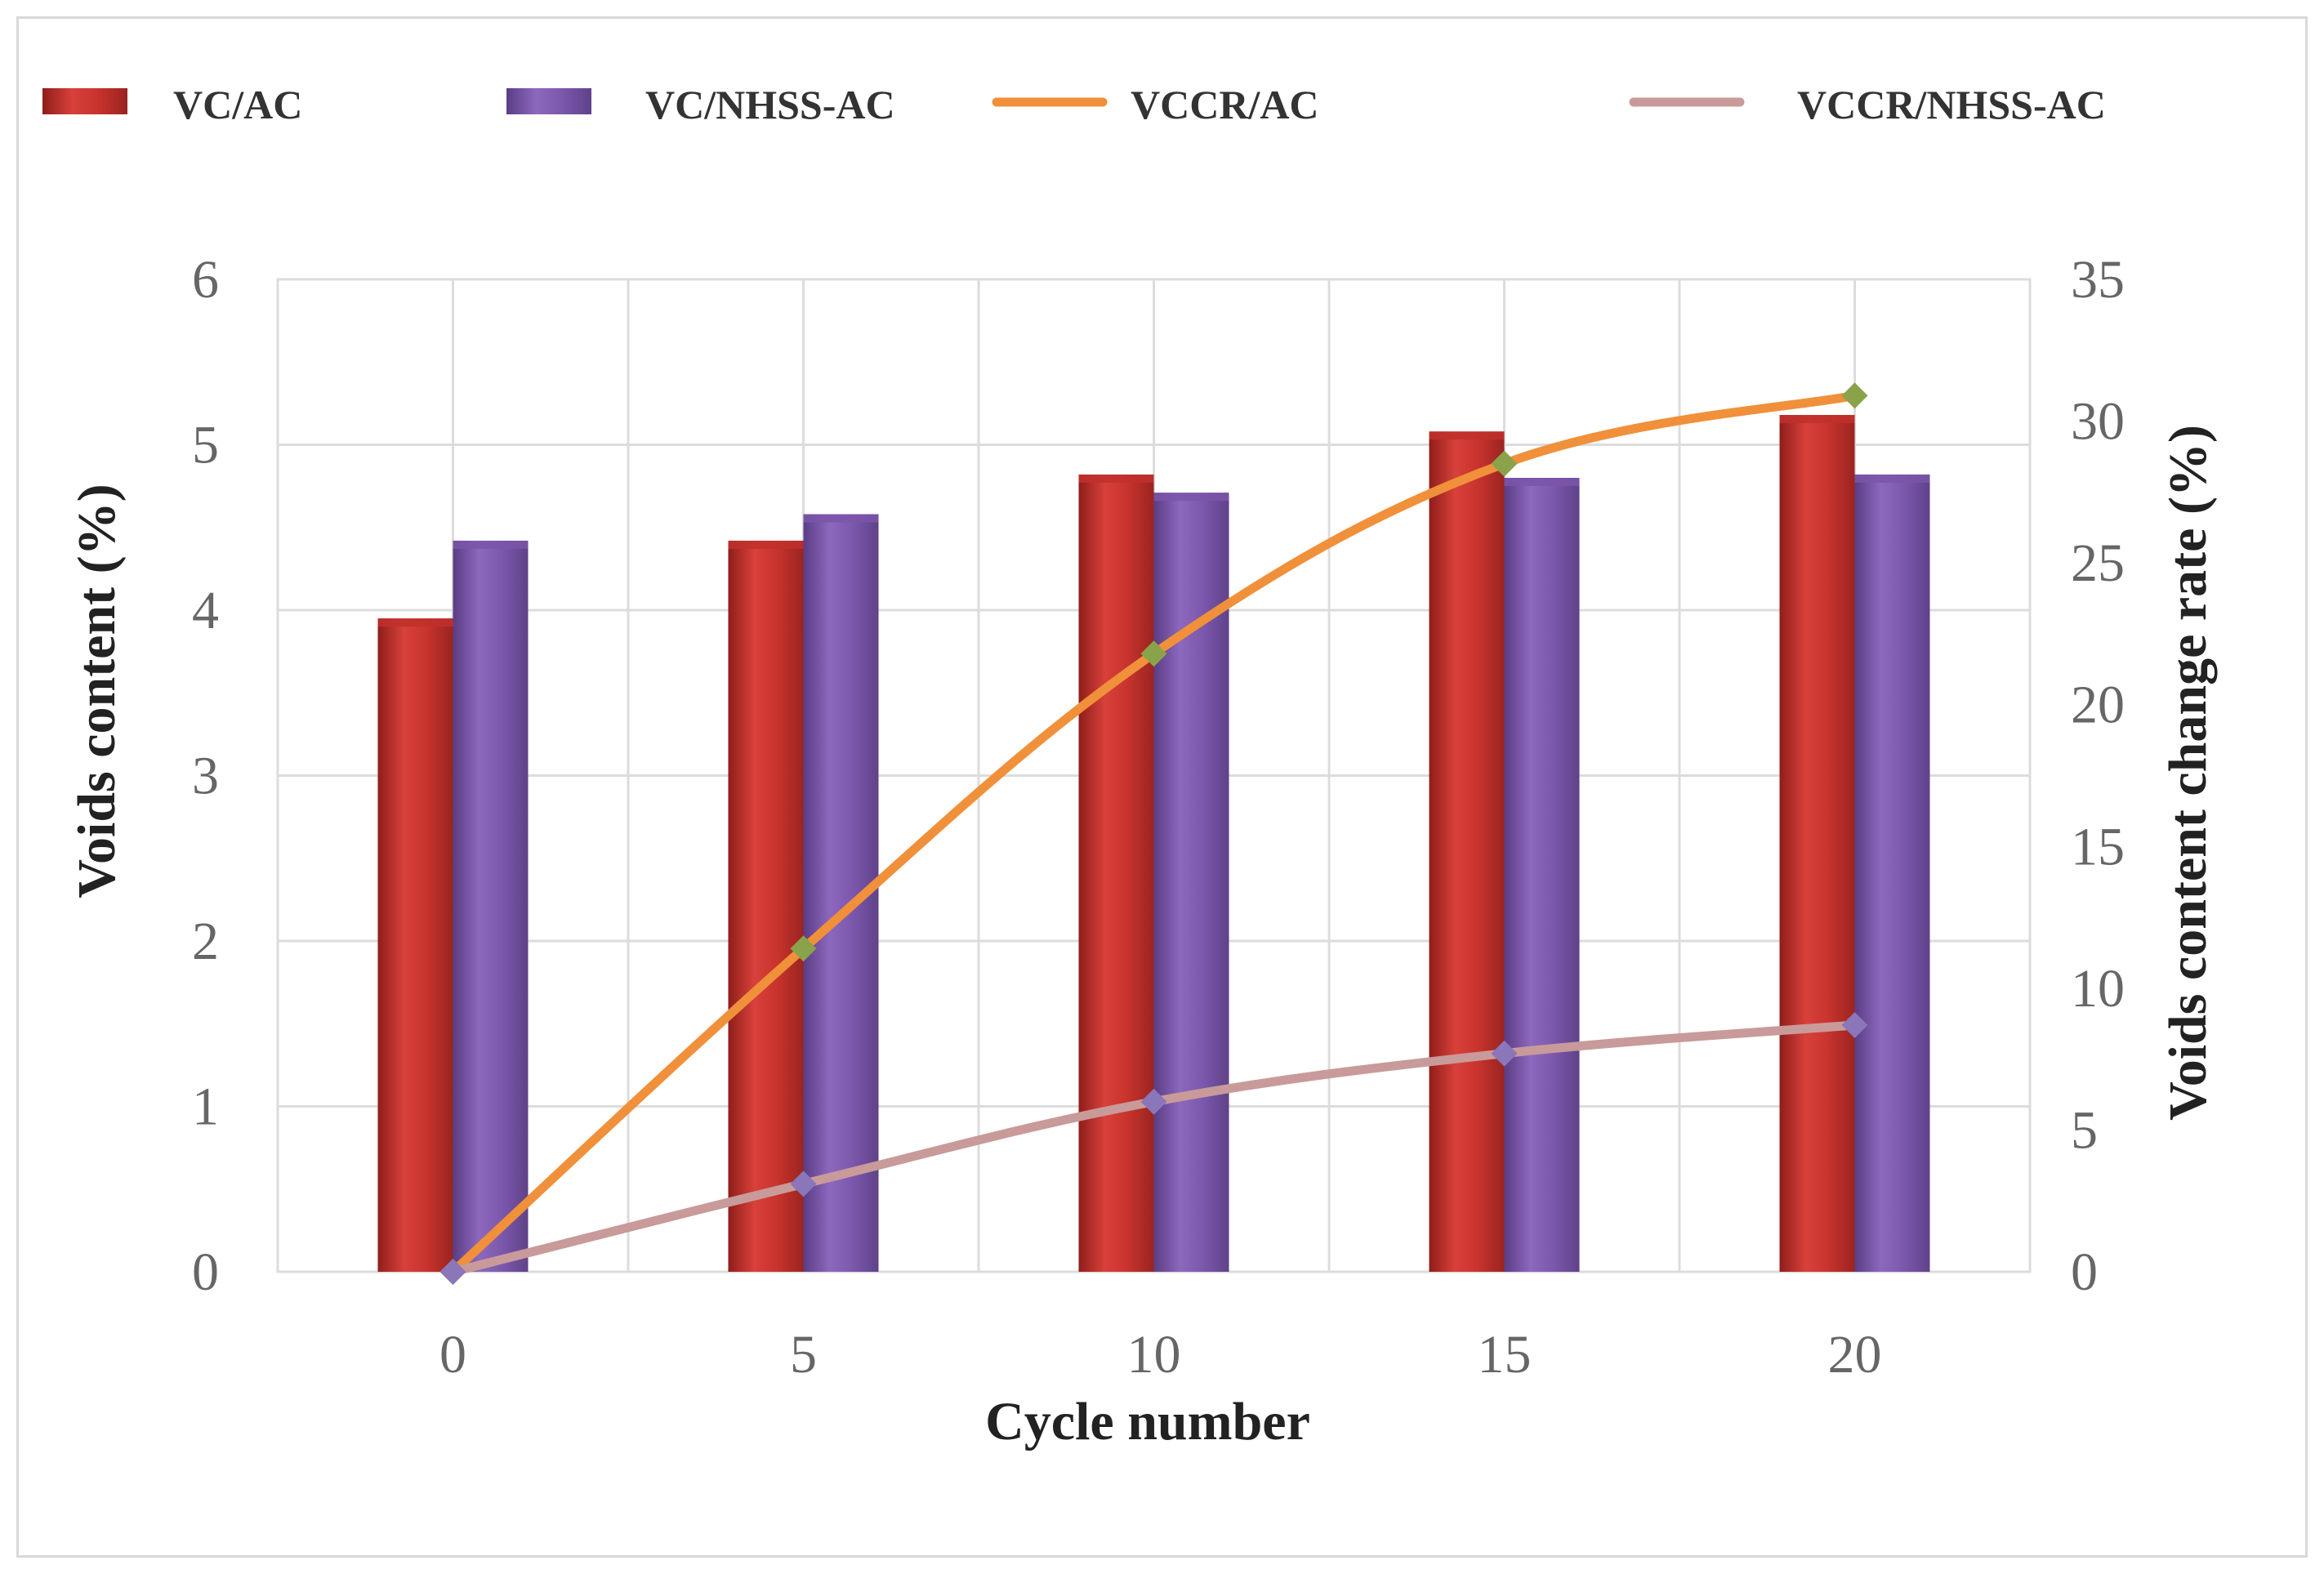 Image resolution: width=2324 pixels, height=1574 pixels. I want to click on y2-tick-label: 0, so click(2084, 1272).